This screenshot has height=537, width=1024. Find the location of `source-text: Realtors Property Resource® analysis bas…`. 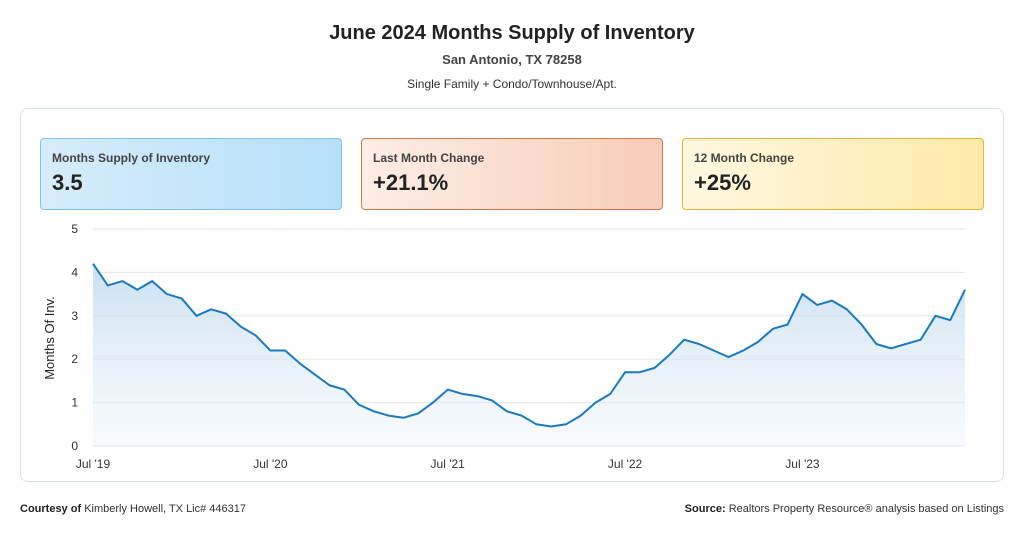

source-text: Realtors Property Resource® analysis bas… is located at coordinates (866, 509).